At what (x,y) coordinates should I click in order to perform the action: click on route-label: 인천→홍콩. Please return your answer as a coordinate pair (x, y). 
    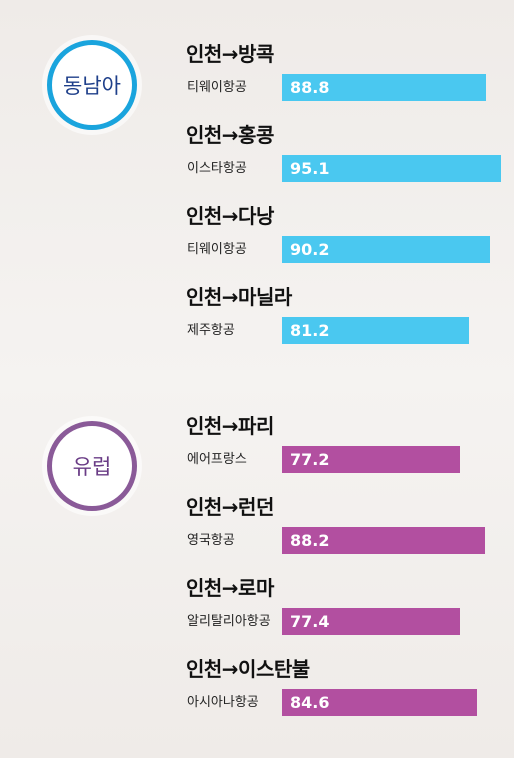
    Looking at the image, I should click on (230, 135).